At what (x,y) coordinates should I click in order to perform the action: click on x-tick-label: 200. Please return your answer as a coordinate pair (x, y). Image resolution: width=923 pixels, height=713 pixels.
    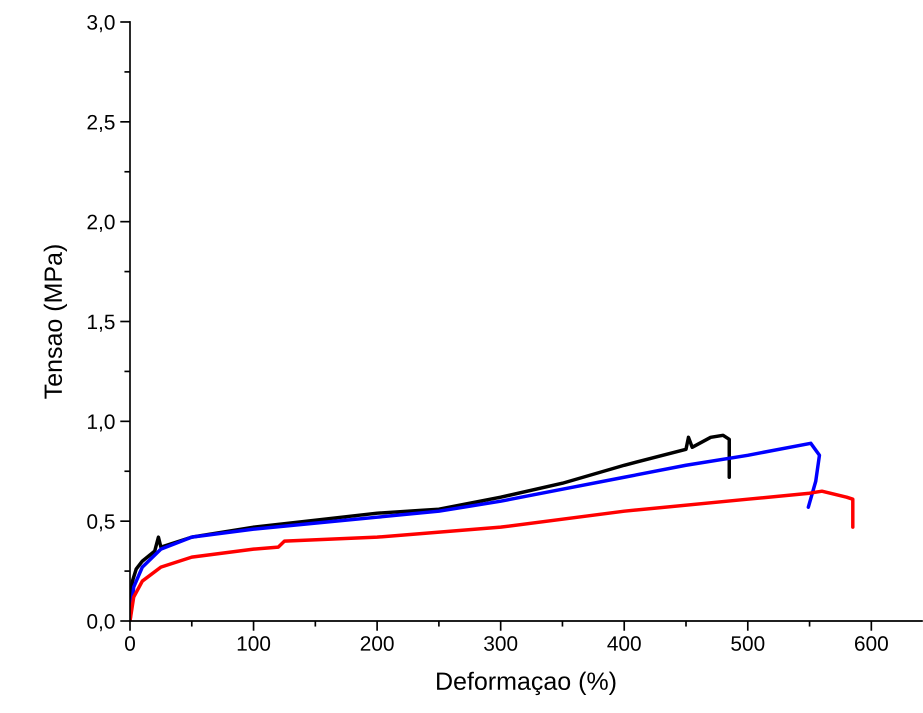
    Looking at the image, I should click on (377, 643).